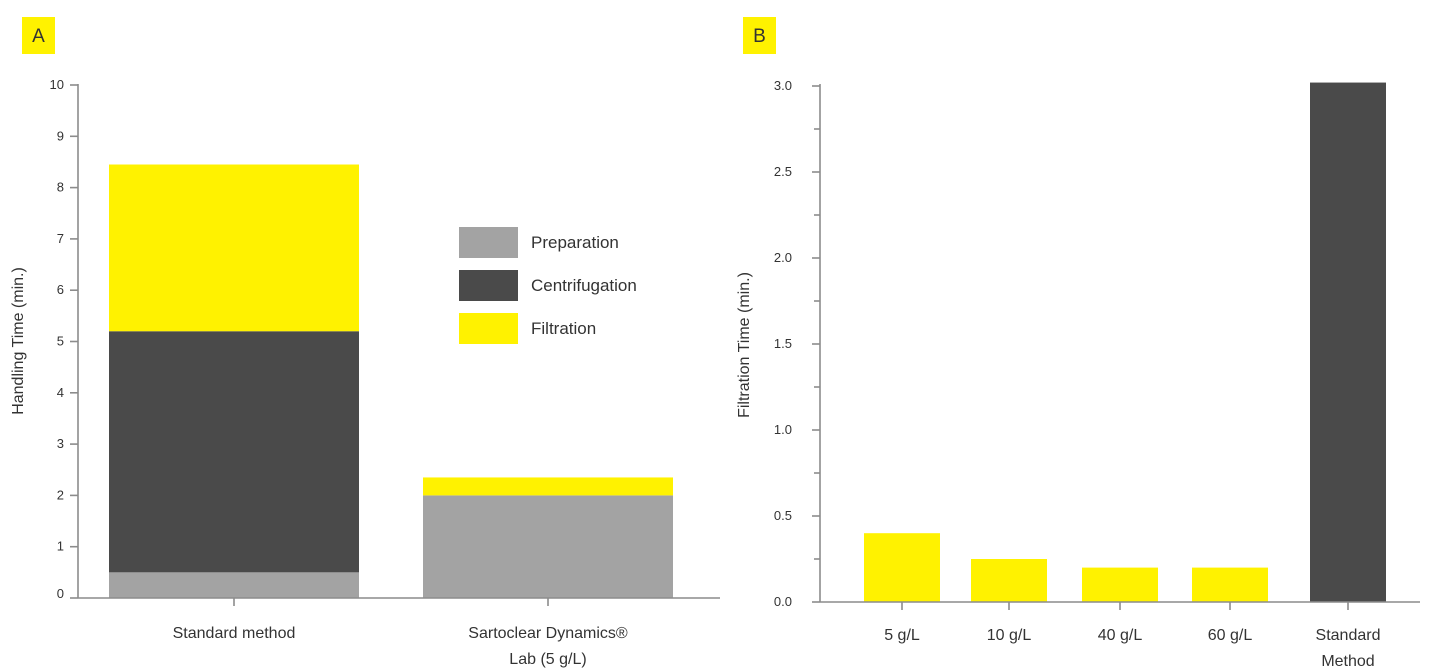  What do you see at coordinates (797, 343) in the screenshot?
I see `panel-b-y-ticks: 0.0 0.5 1.0 1.5 2.0 2.5 3.0` at bounding box center [797, 343].